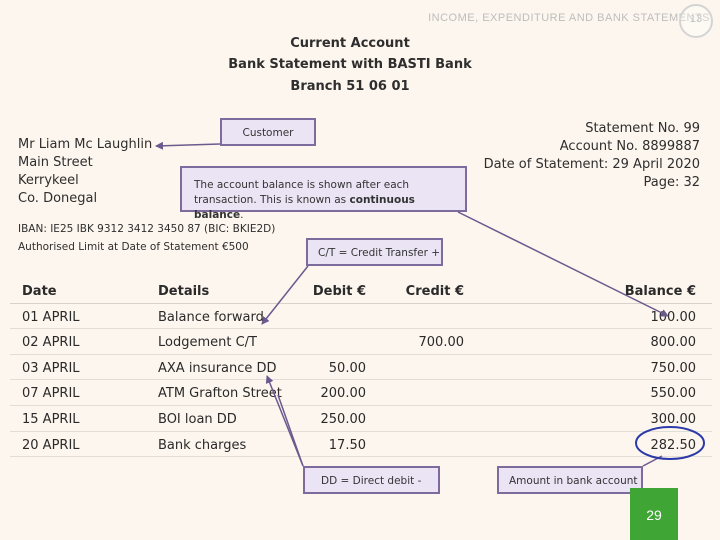 The height and width of the screenshot is (540, 720). Describe the element at coordinates (51, 445) in the screenshot. I see `row-date: 20 APRIL` at that location.